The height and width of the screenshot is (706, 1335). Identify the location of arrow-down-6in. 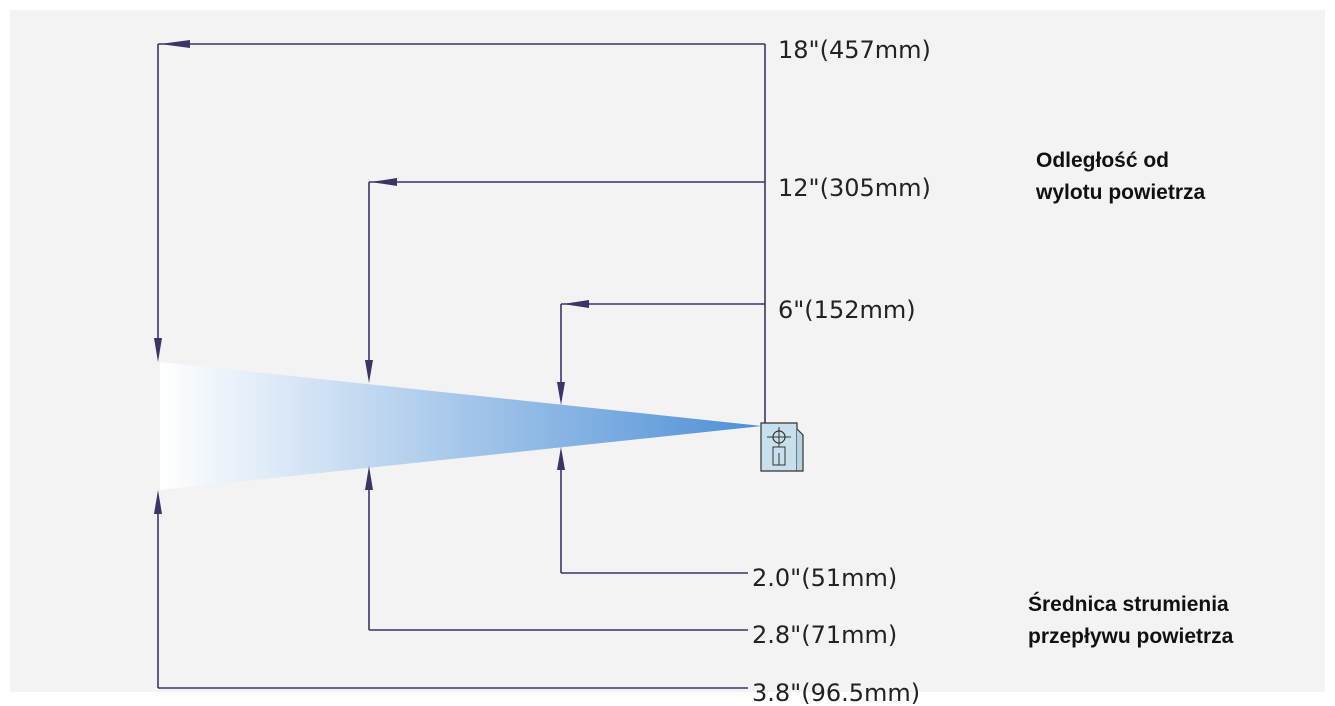
(561, 393).